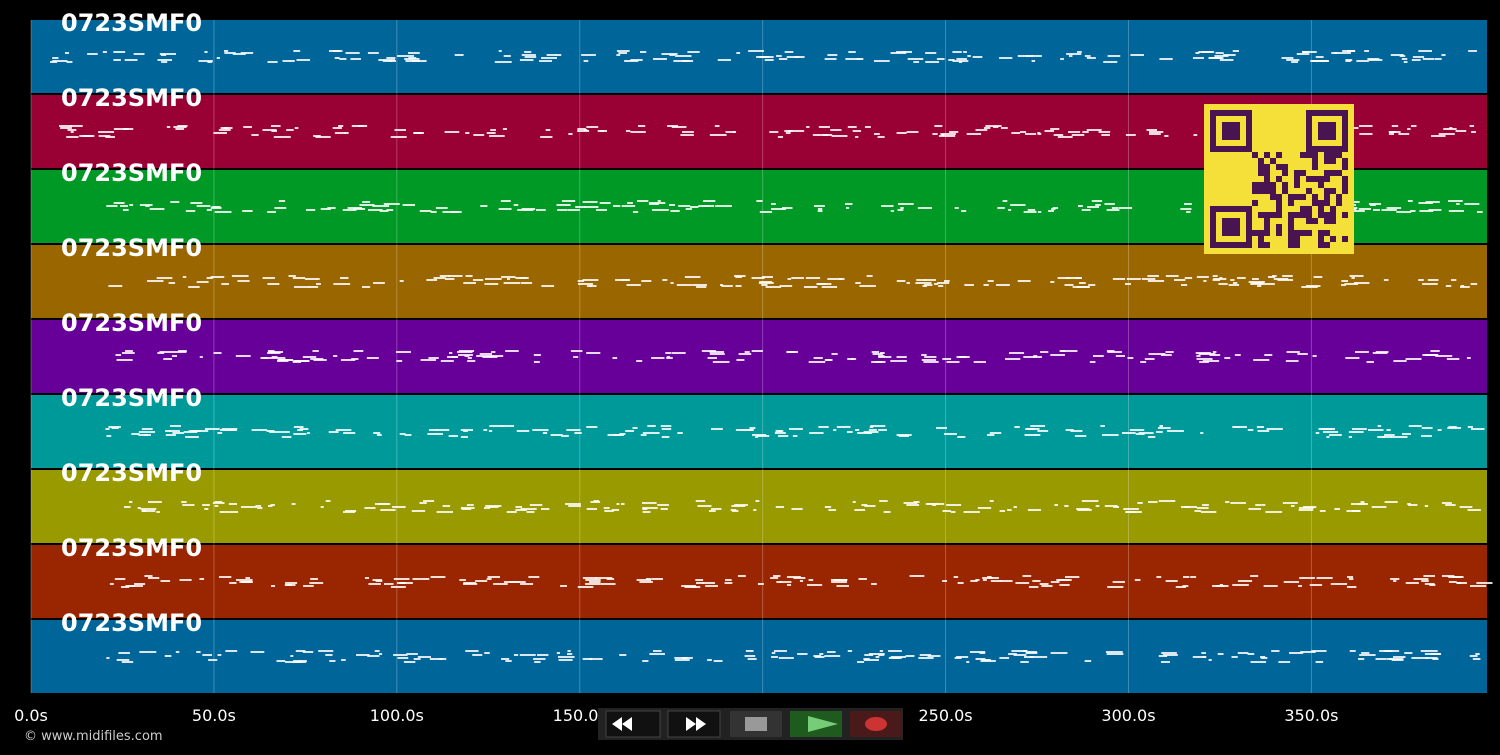 This screenshot has width=1500, height=755. What do you see at coordinates (756, 724) in the screenshot?
I see `stop-button` at bounding box center [756, 724].